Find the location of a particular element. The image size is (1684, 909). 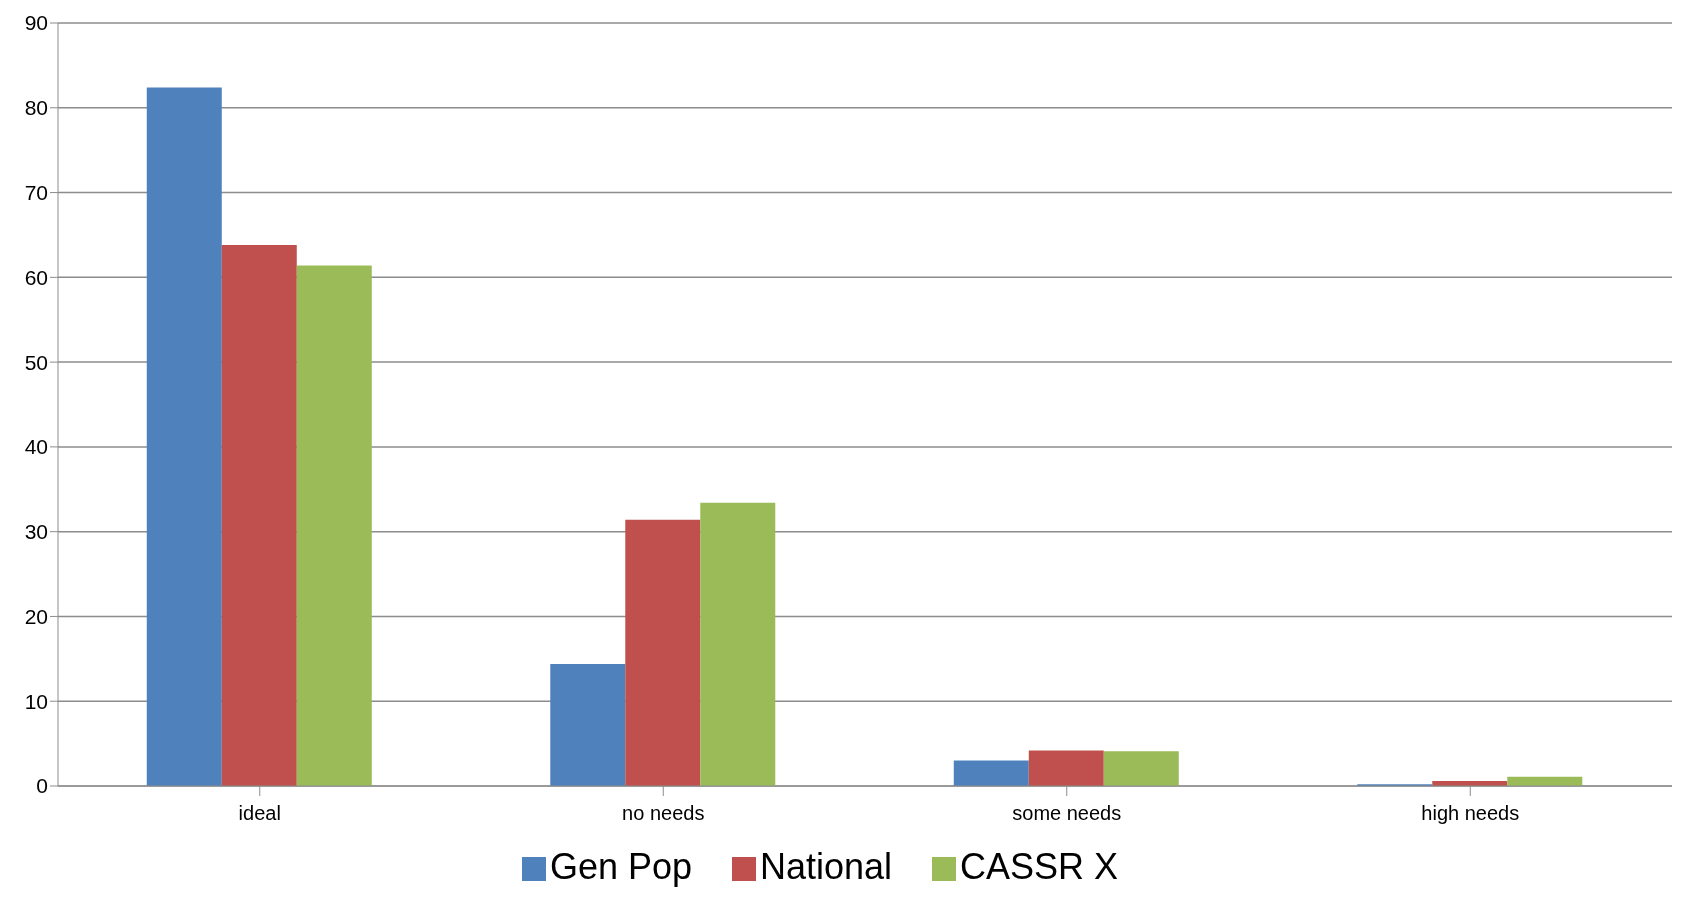

y-tick-label: 80 is located at coordinates (36, 108).